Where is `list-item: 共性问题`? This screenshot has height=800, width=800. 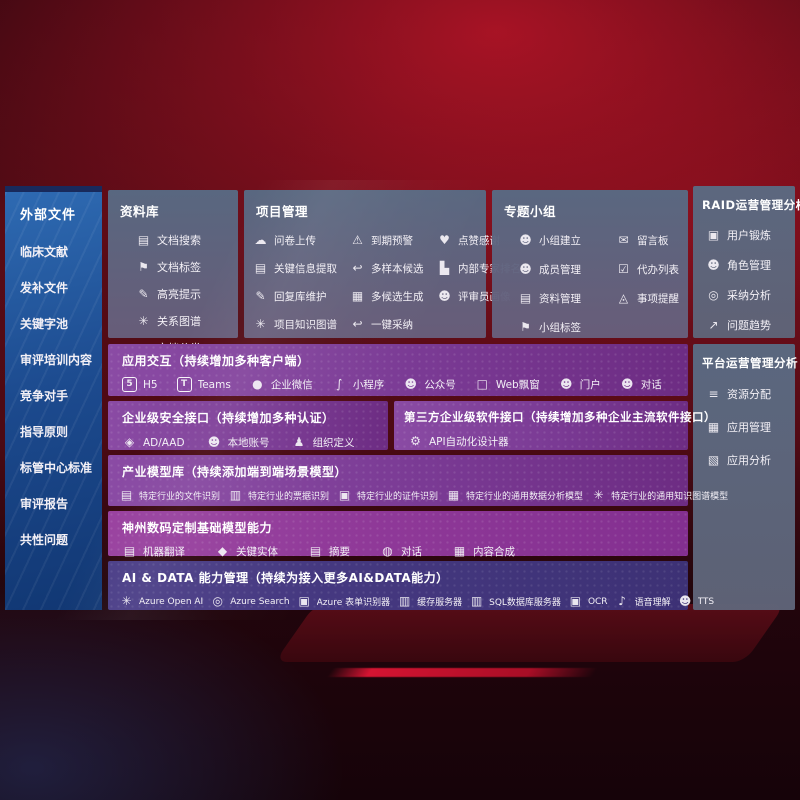 list-item: 共性问题 is located at coordinates (61, 539).